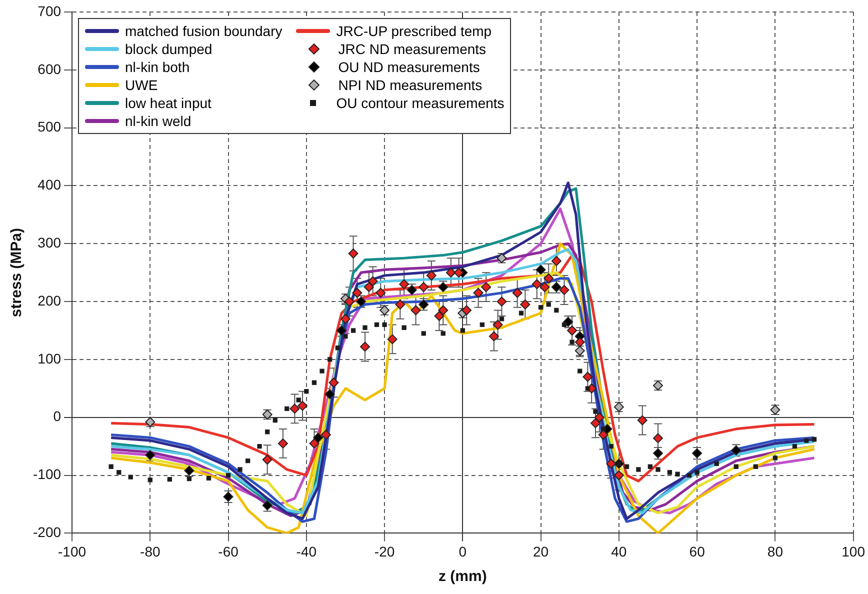  Describe the element at coordinates (150, 551) in the screenshot. I see `x-tick-label: -80` at that location.